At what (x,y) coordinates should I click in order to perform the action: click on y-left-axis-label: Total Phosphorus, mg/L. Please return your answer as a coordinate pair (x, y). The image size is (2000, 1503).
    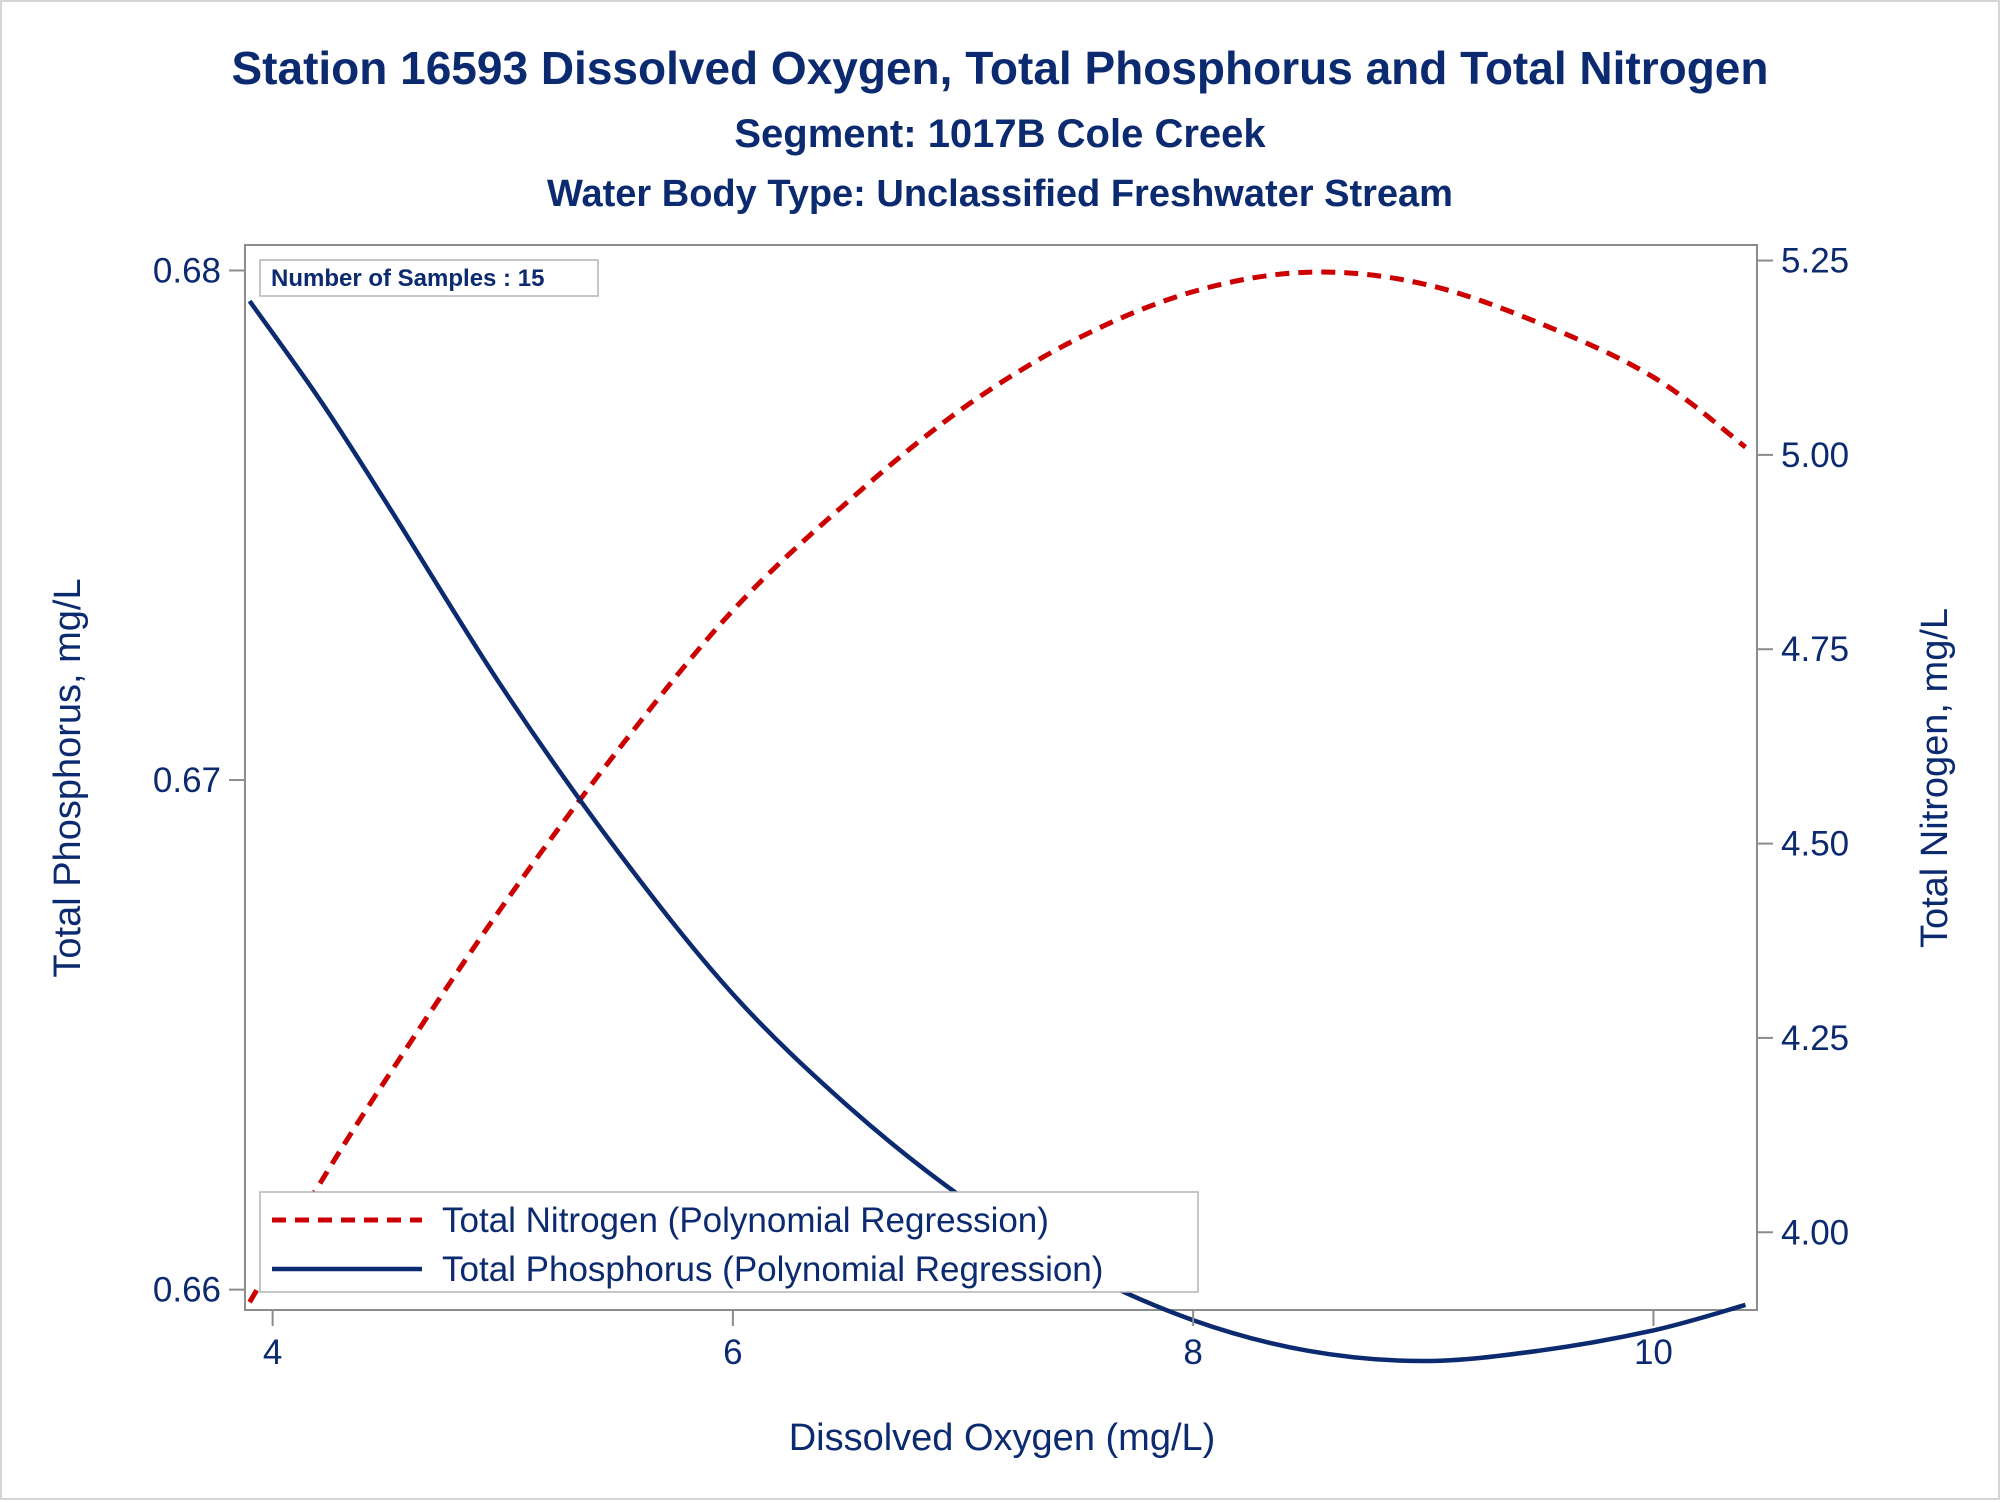
    Looking at the image, I should click on (68, 777).